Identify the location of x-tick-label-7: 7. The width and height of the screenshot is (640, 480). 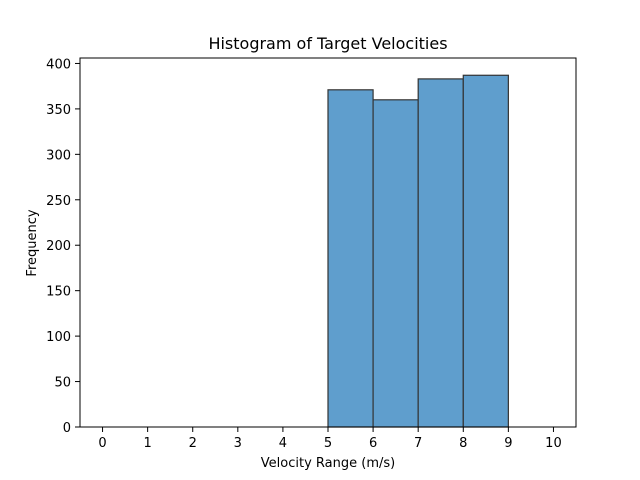
(418, 443).